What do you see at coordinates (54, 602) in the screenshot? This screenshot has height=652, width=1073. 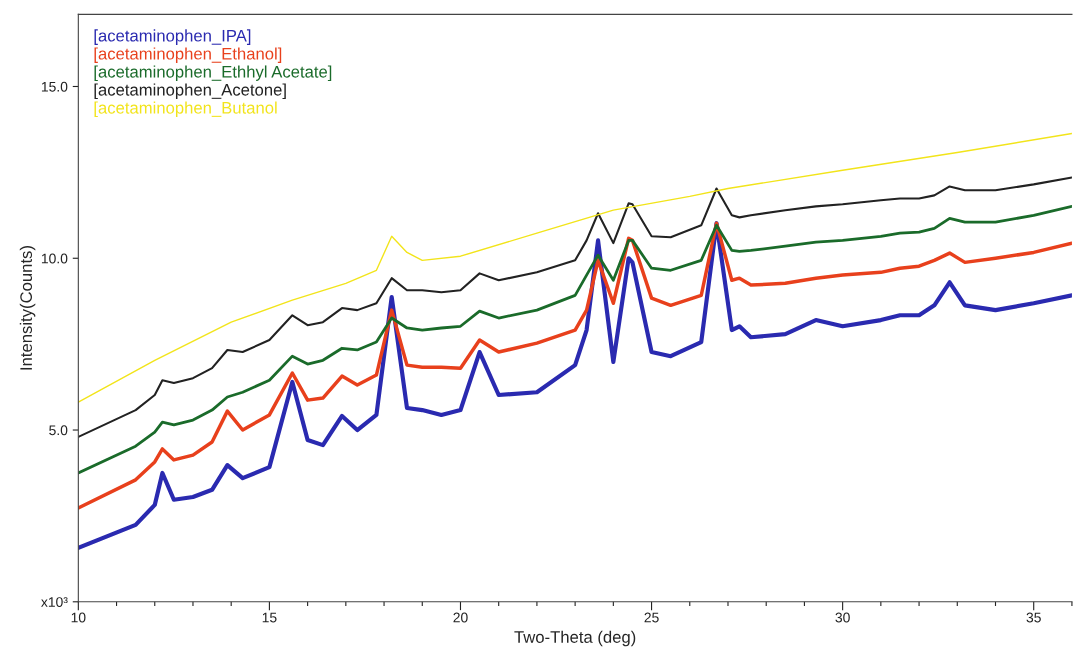 I see `y-tick-label: x10³` at bounding box center [54, 602].